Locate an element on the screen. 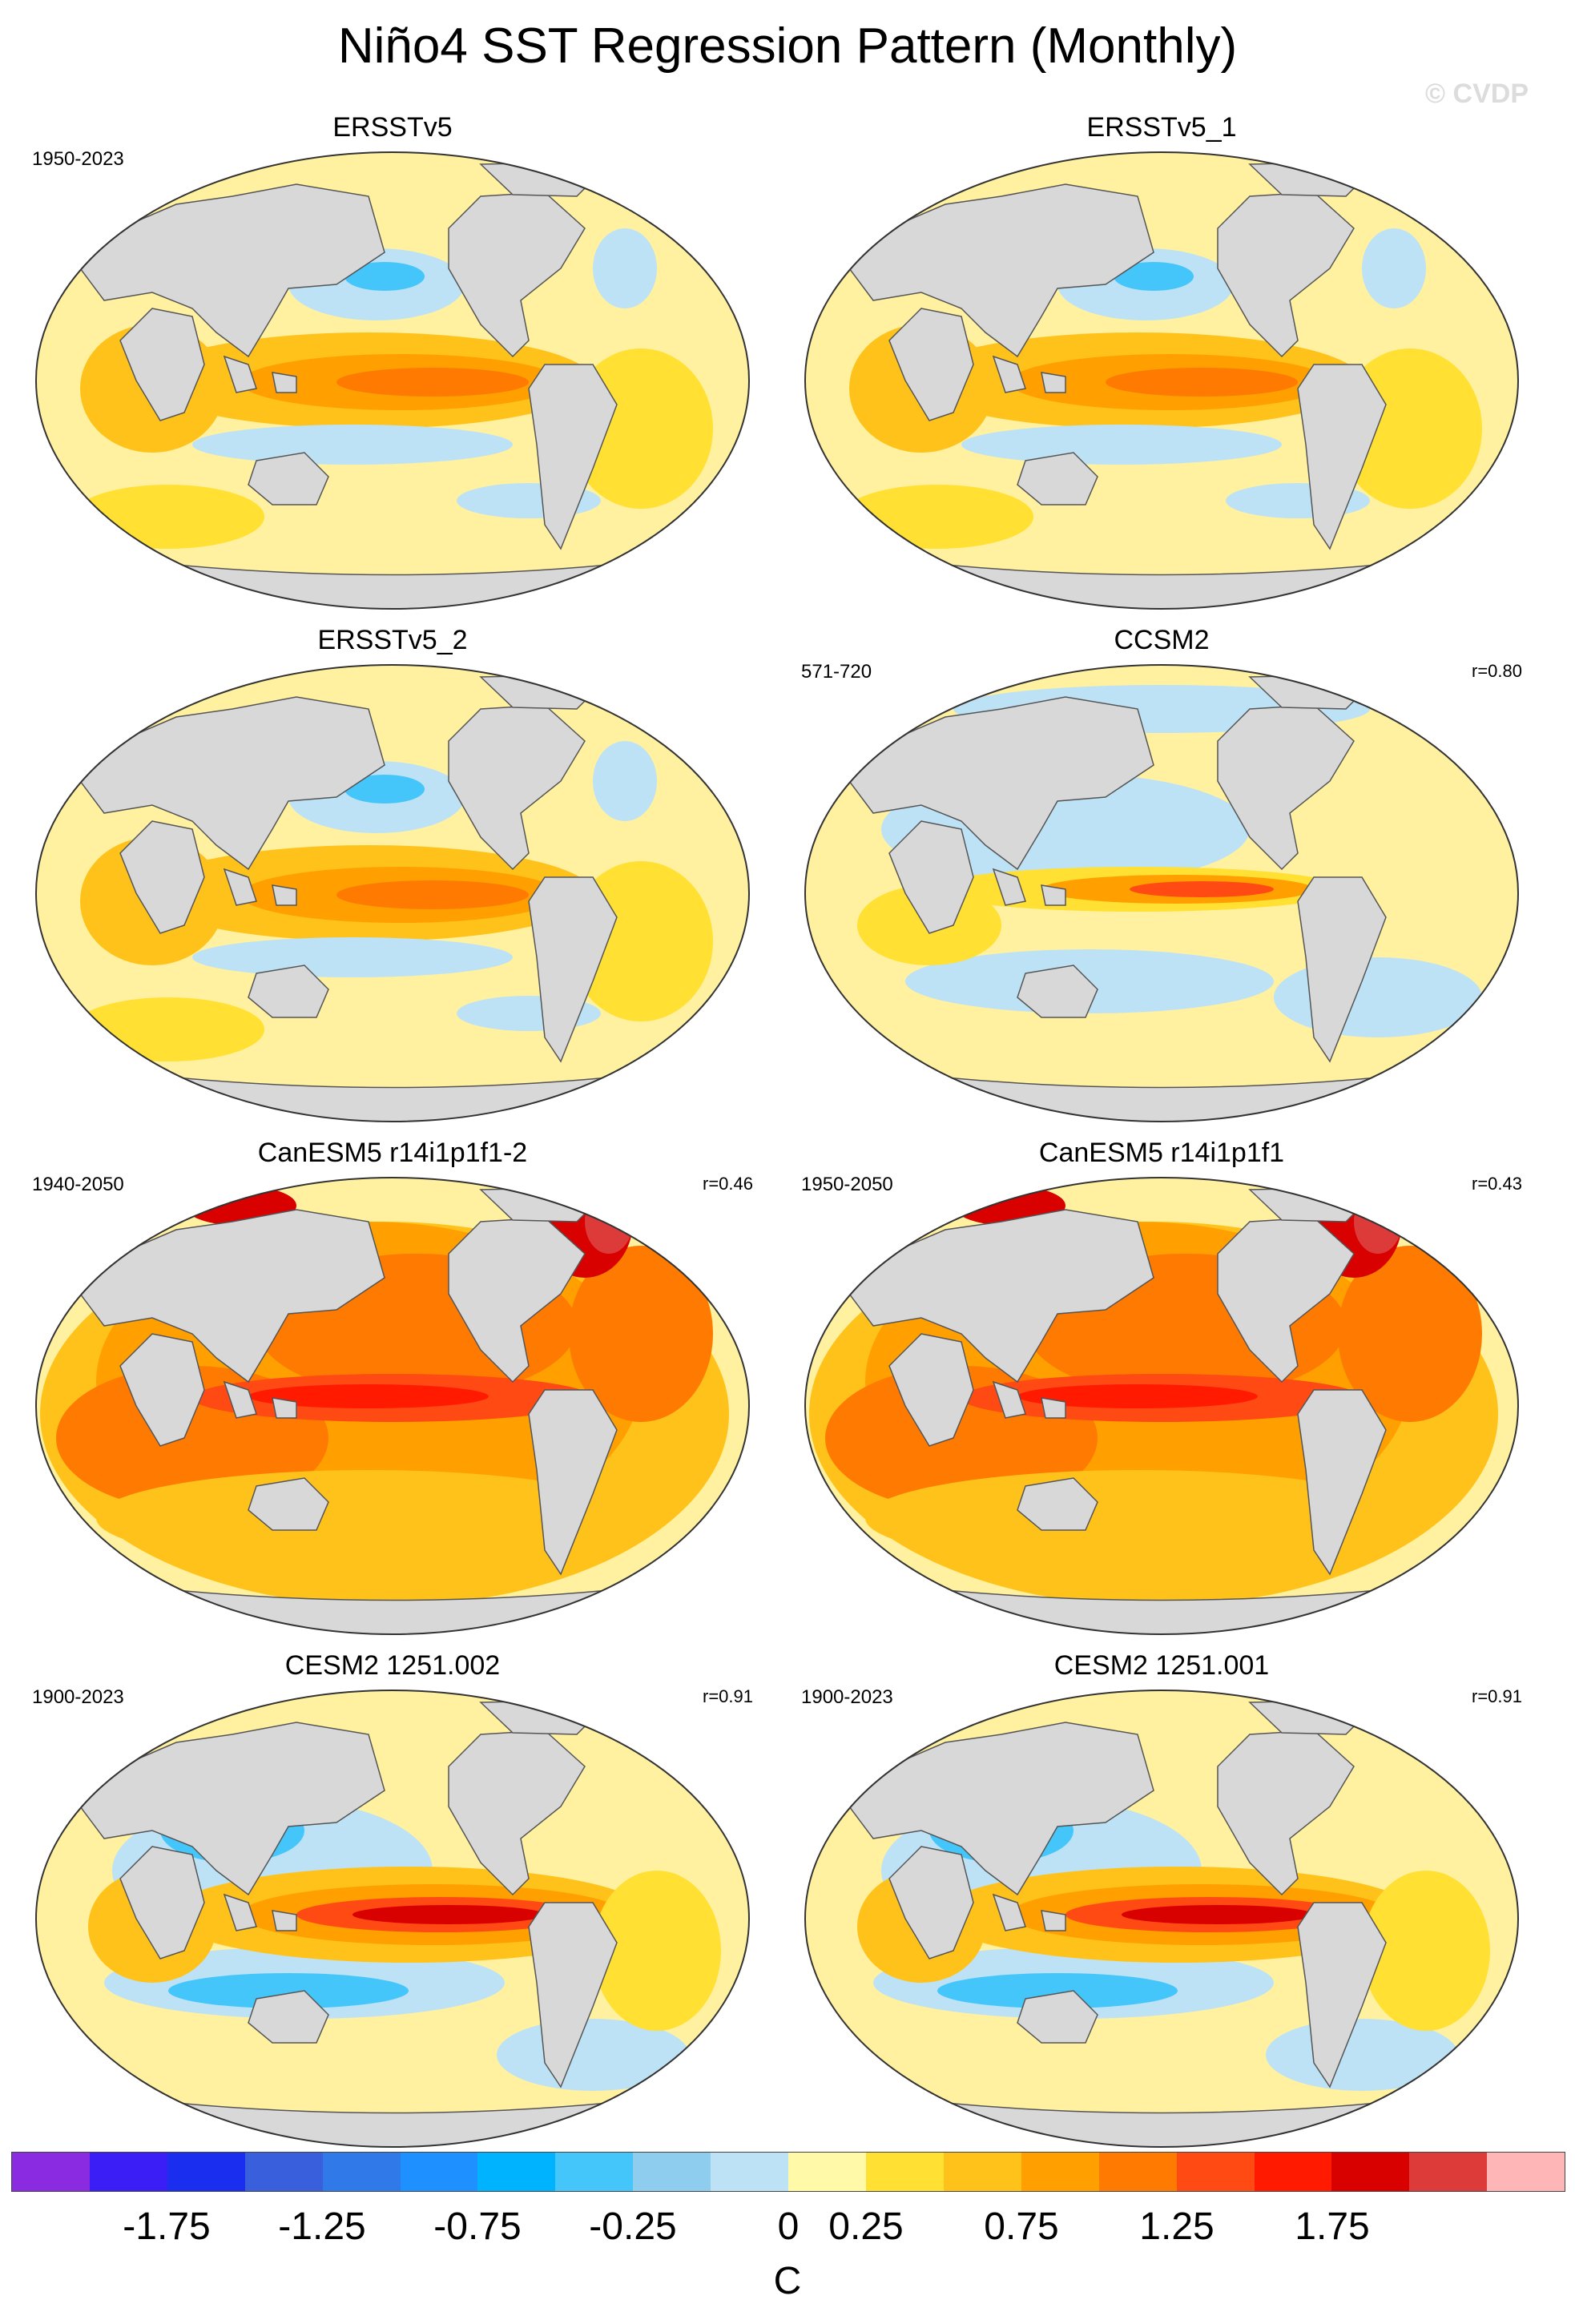 This screenshot has height=2324, width=1575. panel-period: 1950-2023 is located at coordinates (78, 159).